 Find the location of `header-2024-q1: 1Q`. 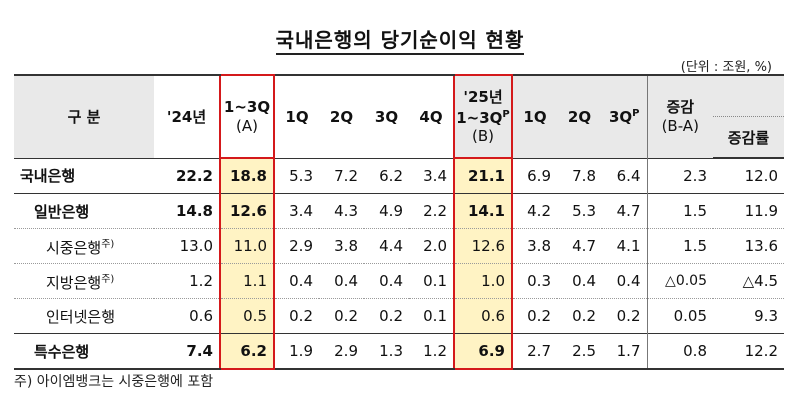

header-2024-q1: 1Q is located at coordinates (296, 116).